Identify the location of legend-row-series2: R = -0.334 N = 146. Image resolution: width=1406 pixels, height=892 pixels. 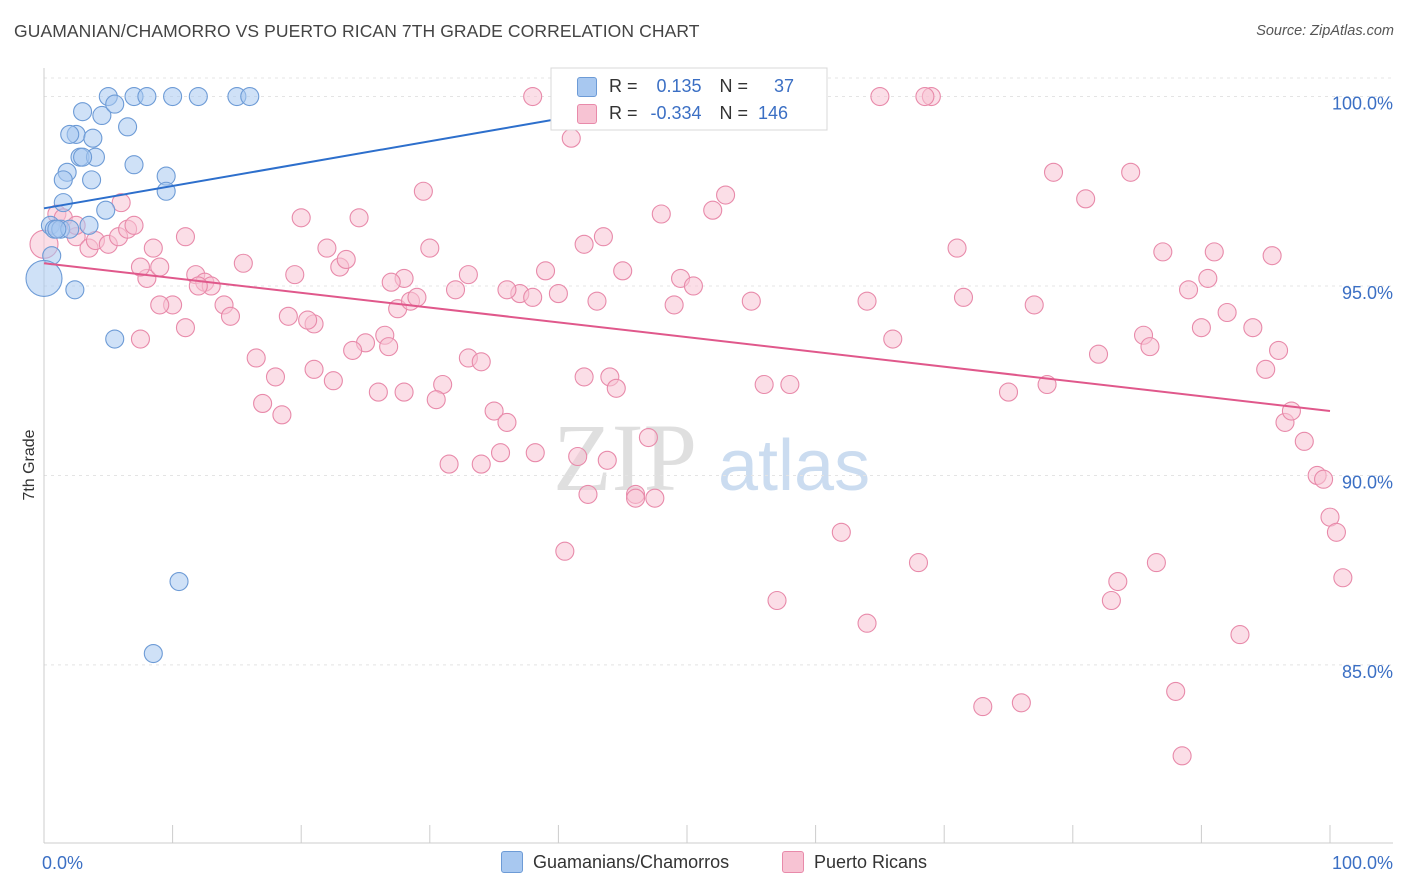
(685, 113).